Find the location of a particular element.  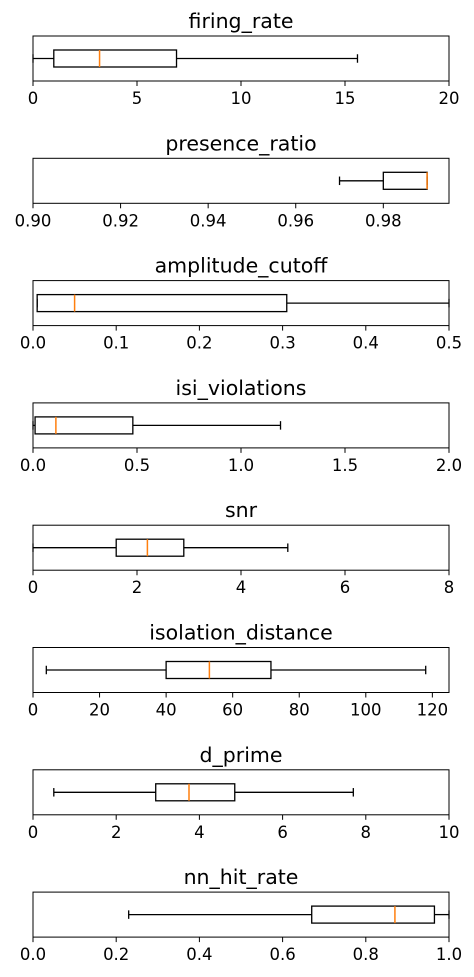

x-tick-label: 1.5 is located at coordinates (345, 465).